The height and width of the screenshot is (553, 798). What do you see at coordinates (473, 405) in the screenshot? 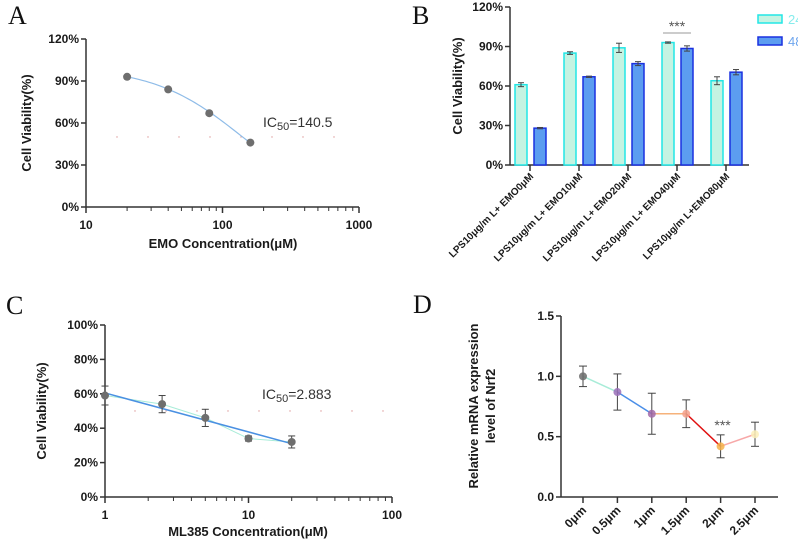
I see `y-axis-title-line1: Relative mRNA expression` at bounding box center [473, 405].